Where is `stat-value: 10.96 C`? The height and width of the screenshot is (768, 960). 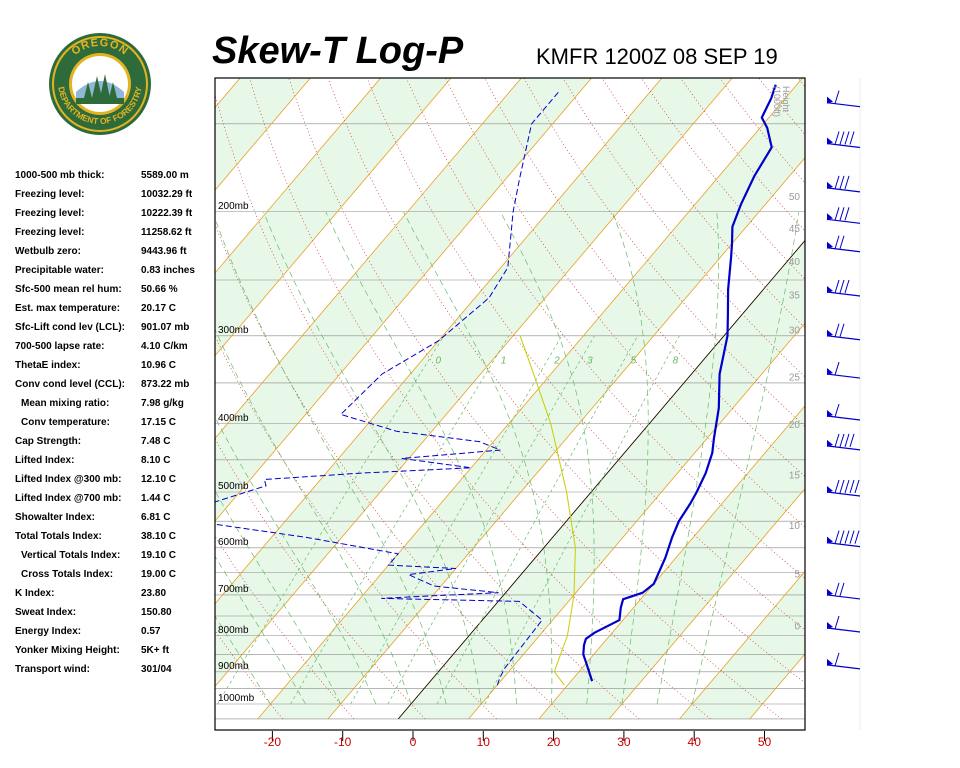 stat-value: 10.96 C is located at coordinates (159, 365).